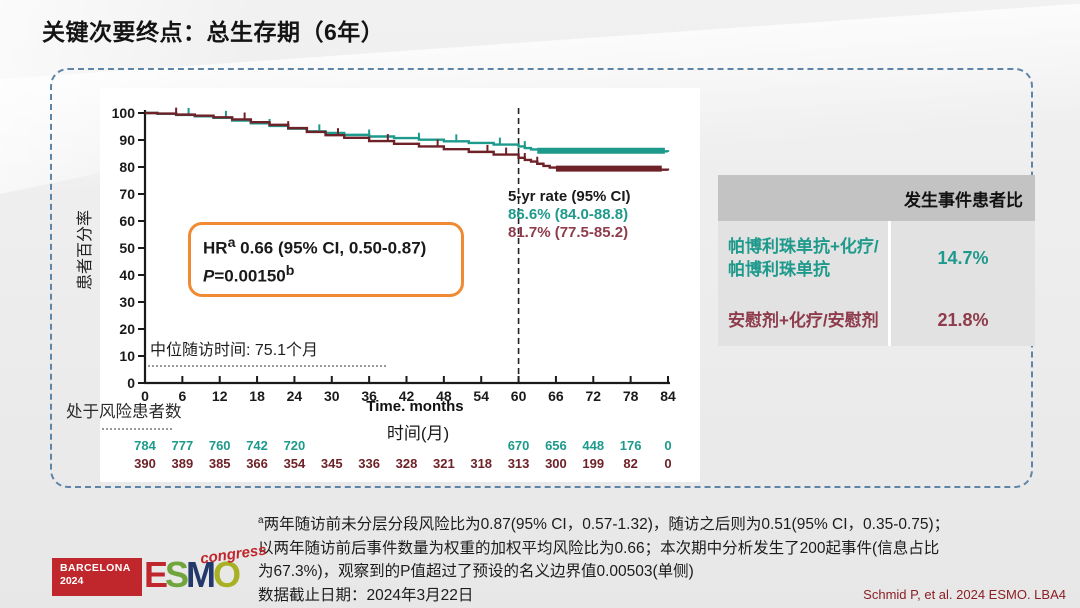  I want to click on events-row-placebo-value: 21.8%, so click(963, 320).